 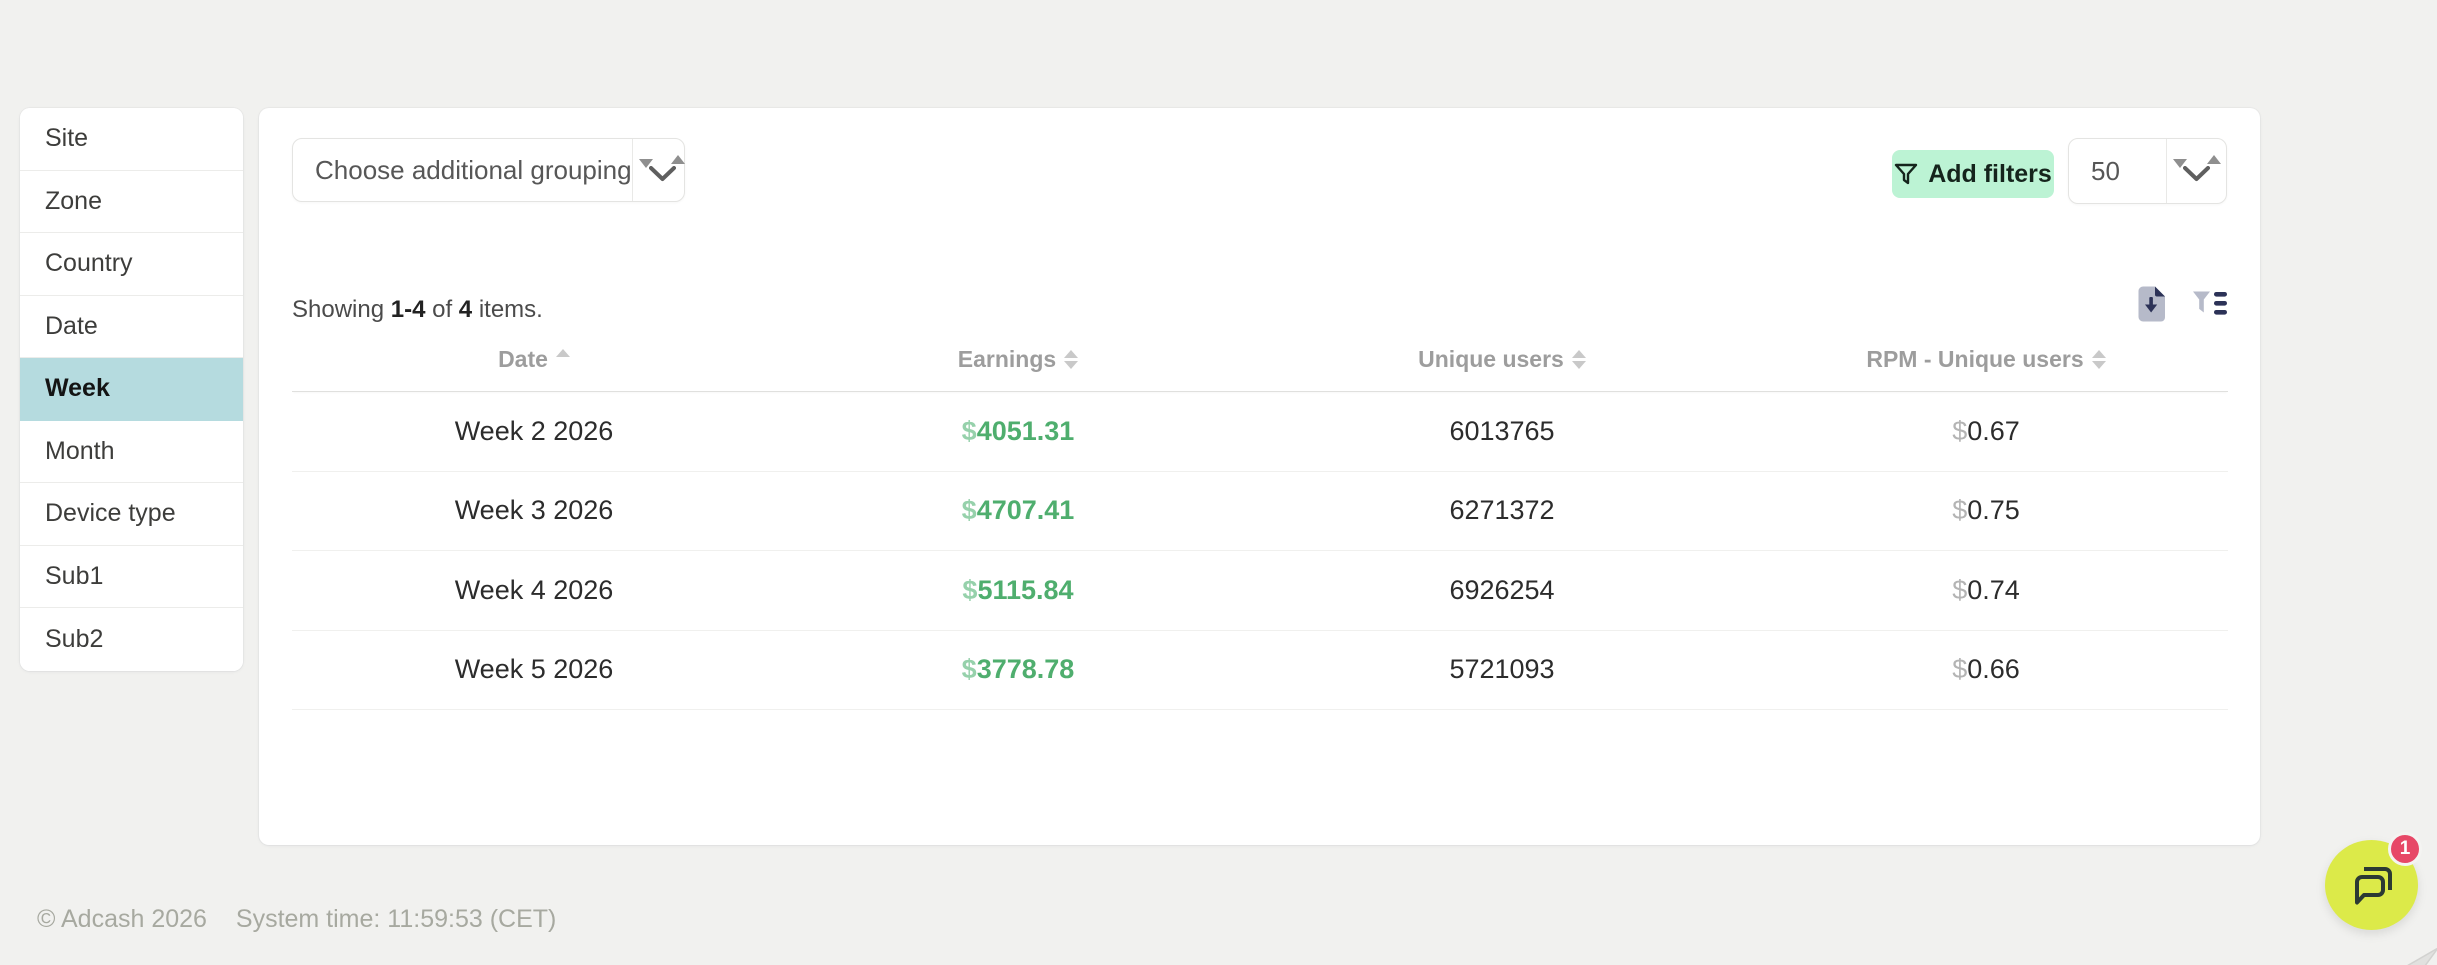 I want to click on sidebar-item-label: Sub1, so click(x=74, y=575).